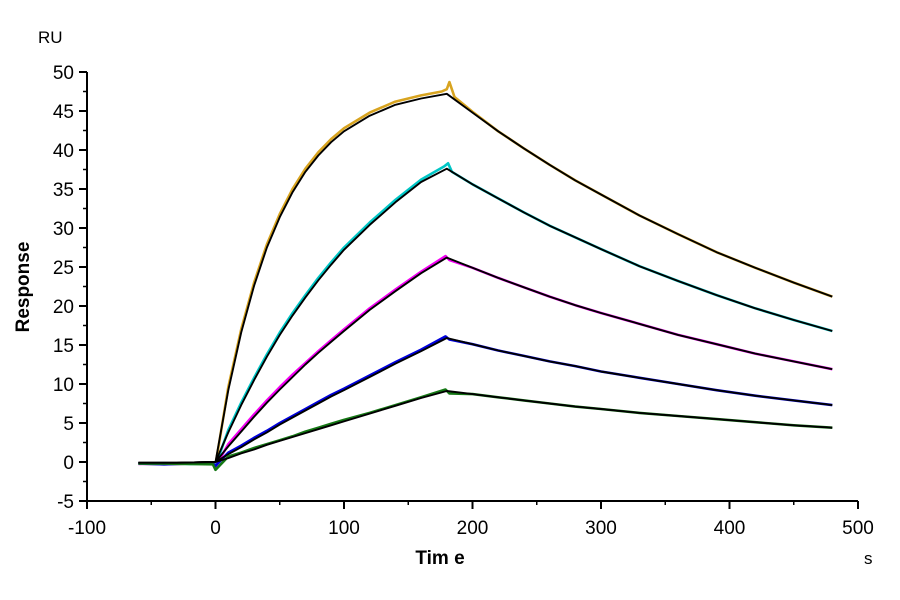  Describe the element at coordinates (63, 385) in the screenshot. I see `y-tick-label: 10` at that location.